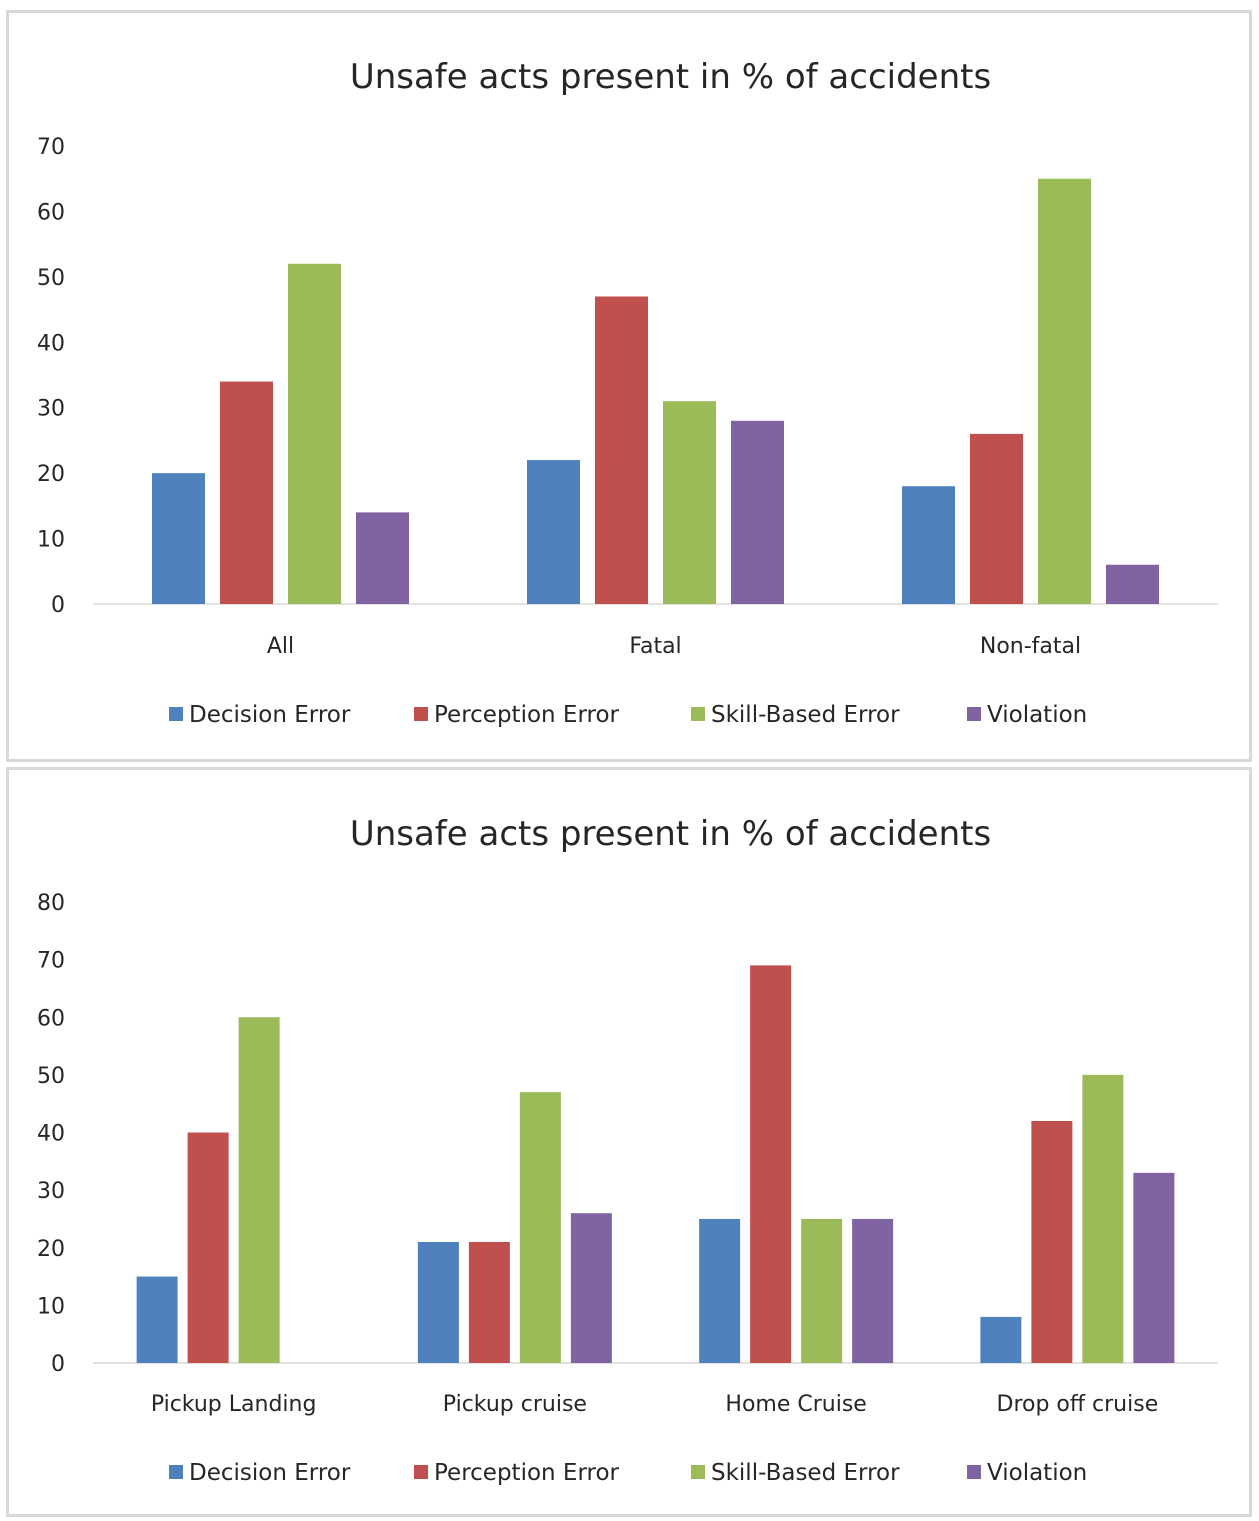  What do you see at coordinates (1030, 646) in the screenshot?
I see `chart-1-category-label: Non-fatal` at bounding box center [1030, 646].